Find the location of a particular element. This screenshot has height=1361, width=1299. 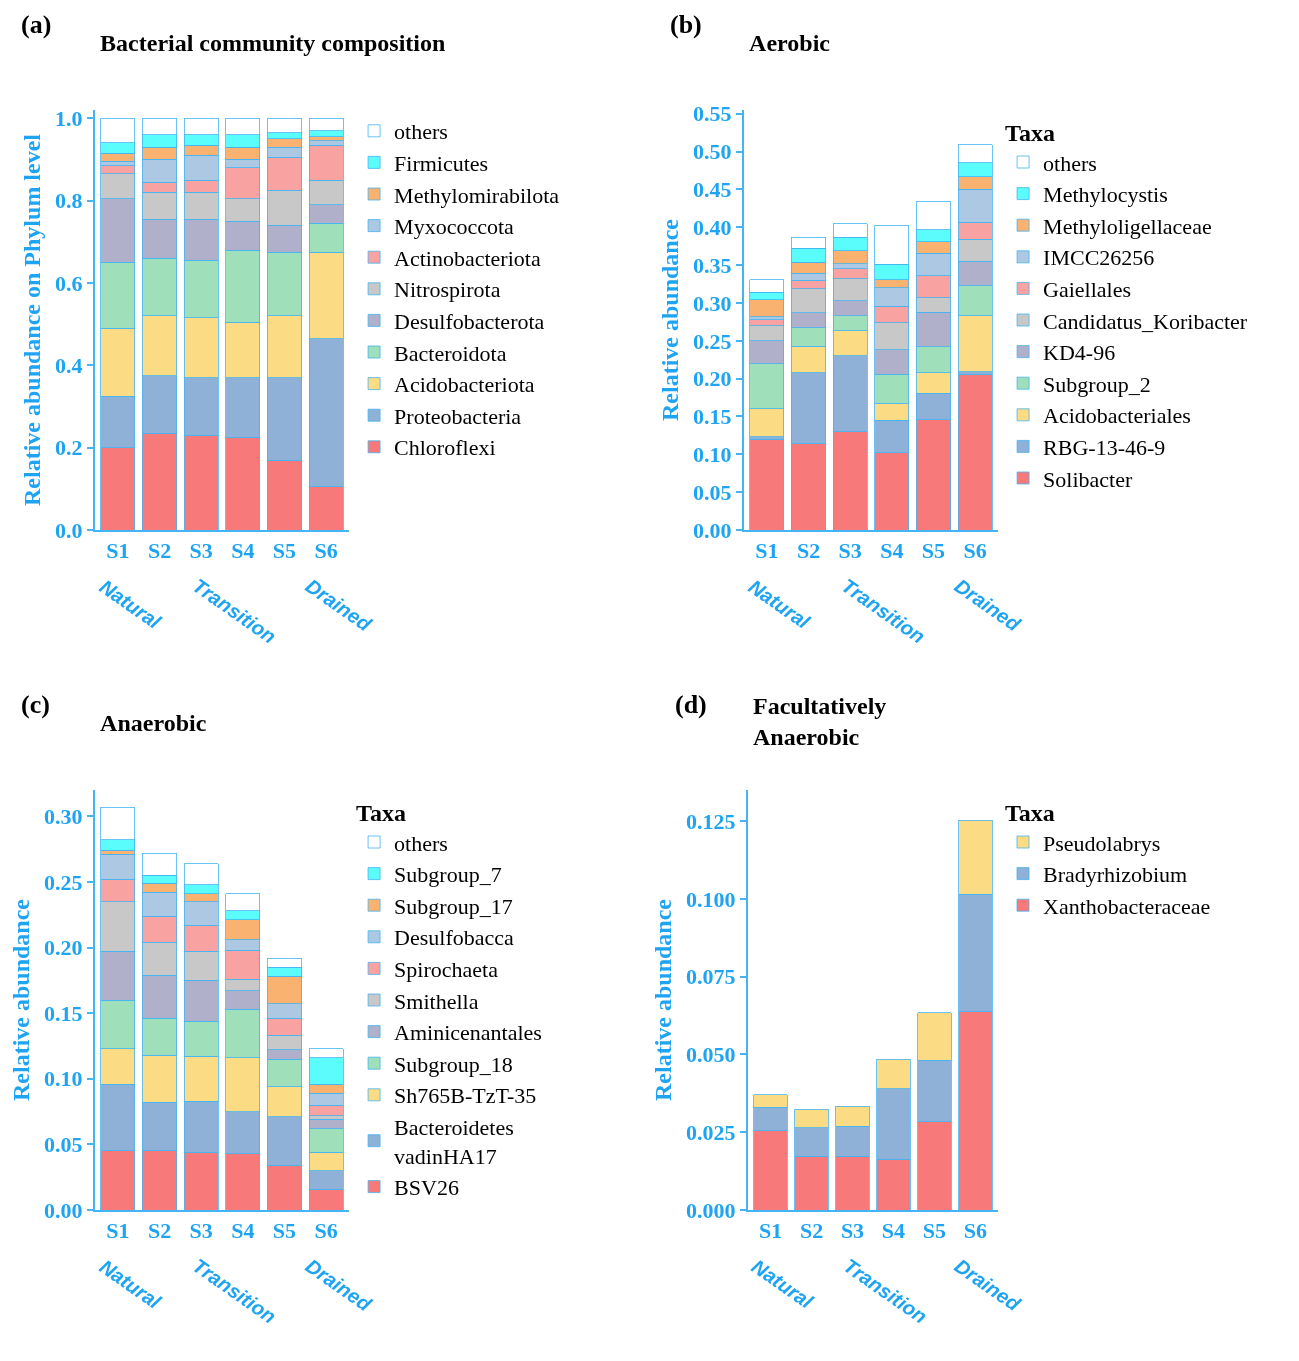

y-tick-label: 0.2 is located at coordinates (69, 448).